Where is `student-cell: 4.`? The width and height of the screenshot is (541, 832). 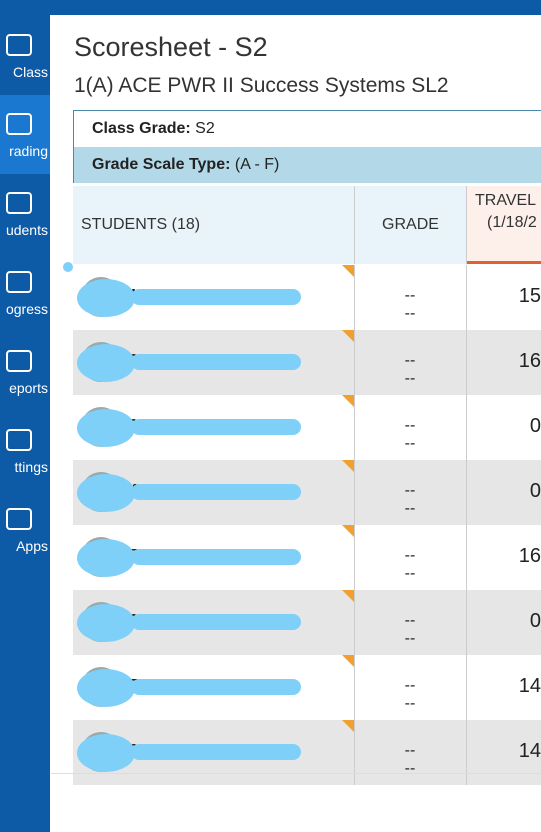 student-cell: 4. is located at coordinates (214, 492).